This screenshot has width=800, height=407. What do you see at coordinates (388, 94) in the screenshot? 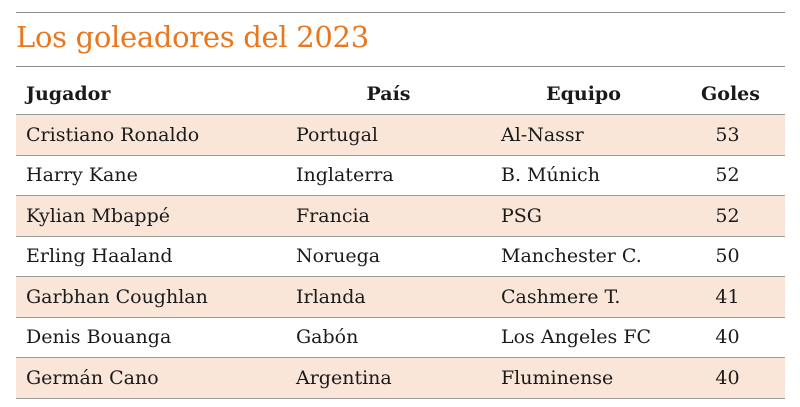
I see `column-header-country: País` at bounding box center [388, 94].